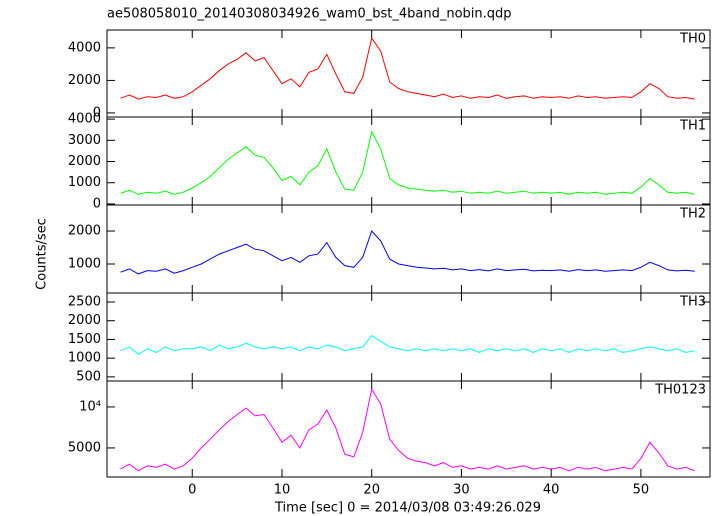 The image size is (717, 516). Describe the element at coordinates (692, 302) in the screenshot. I see `panel-label: TH3` at that location.